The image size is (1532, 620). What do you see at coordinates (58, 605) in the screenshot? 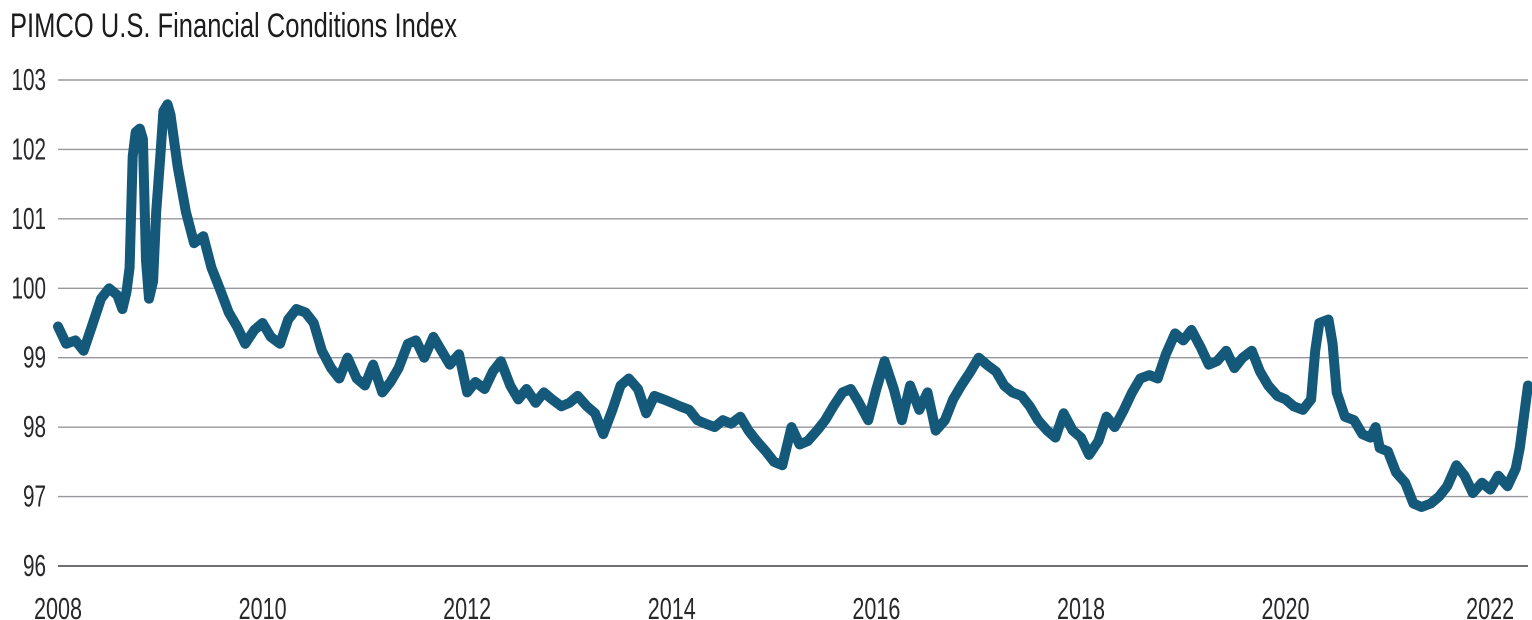
I see `x-tick-label: 2008` at bounding box center [58, 605].